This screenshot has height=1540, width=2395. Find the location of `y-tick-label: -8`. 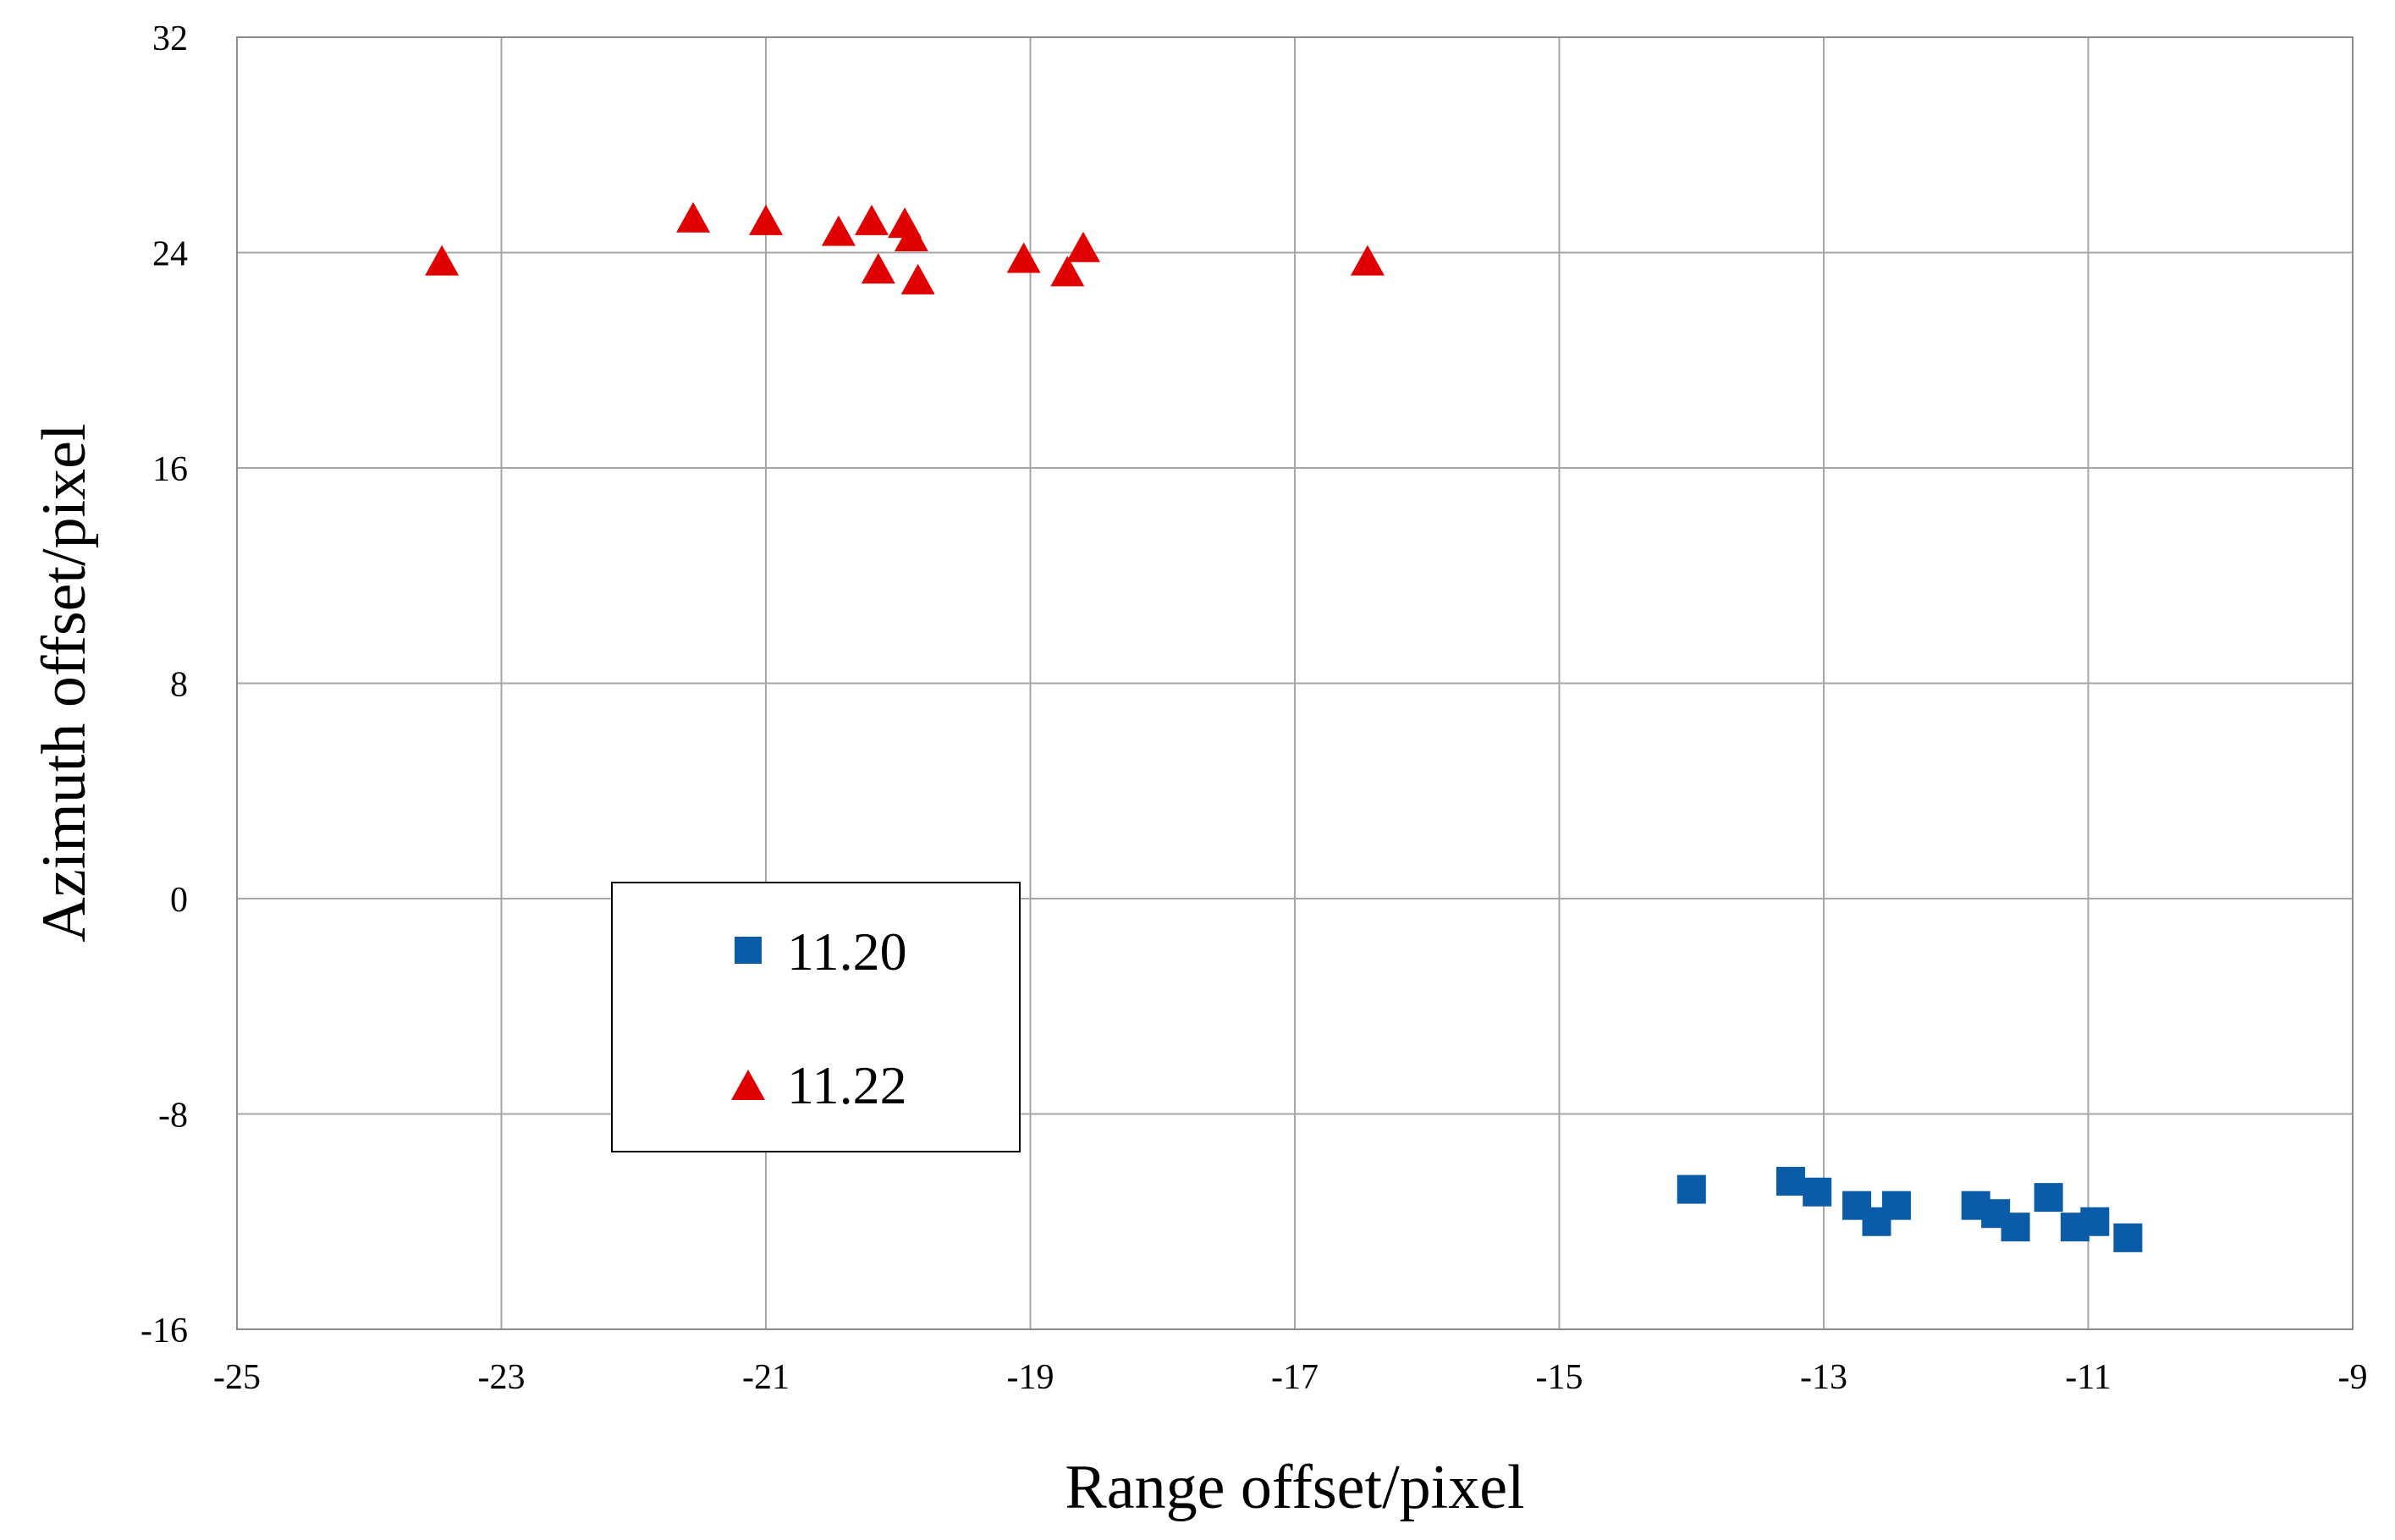

y-tick-label: -8 is located at coordinates (173, 1116).